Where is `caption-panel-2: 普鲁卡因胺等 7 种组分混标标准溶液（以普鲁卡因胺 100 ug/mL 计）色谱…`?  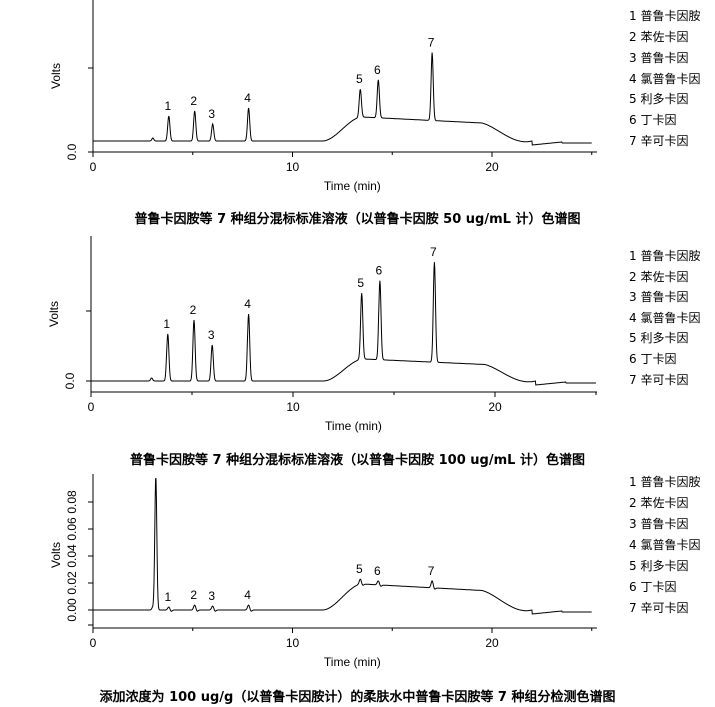
caption-panel-2: 普鲁卡因胺等 7 种组分混标标准溶液（以普鲁卡因胺 100 ug/mL 计）色谱… is located at coordinates (357, 460).